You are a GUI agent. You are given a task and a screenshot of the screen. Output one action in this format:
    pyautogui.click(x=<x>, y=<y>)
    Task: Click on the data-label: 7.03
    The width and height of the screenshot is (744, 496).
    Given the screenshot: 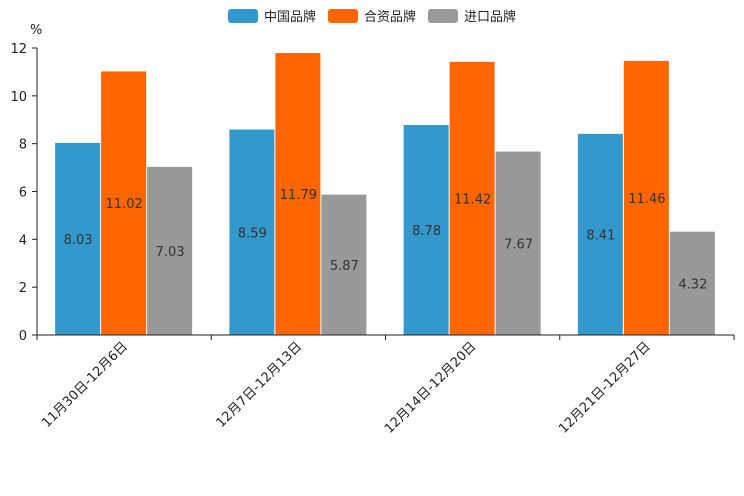 What is the action you would take?
    pyautogui.click(x=170, y=252)
    